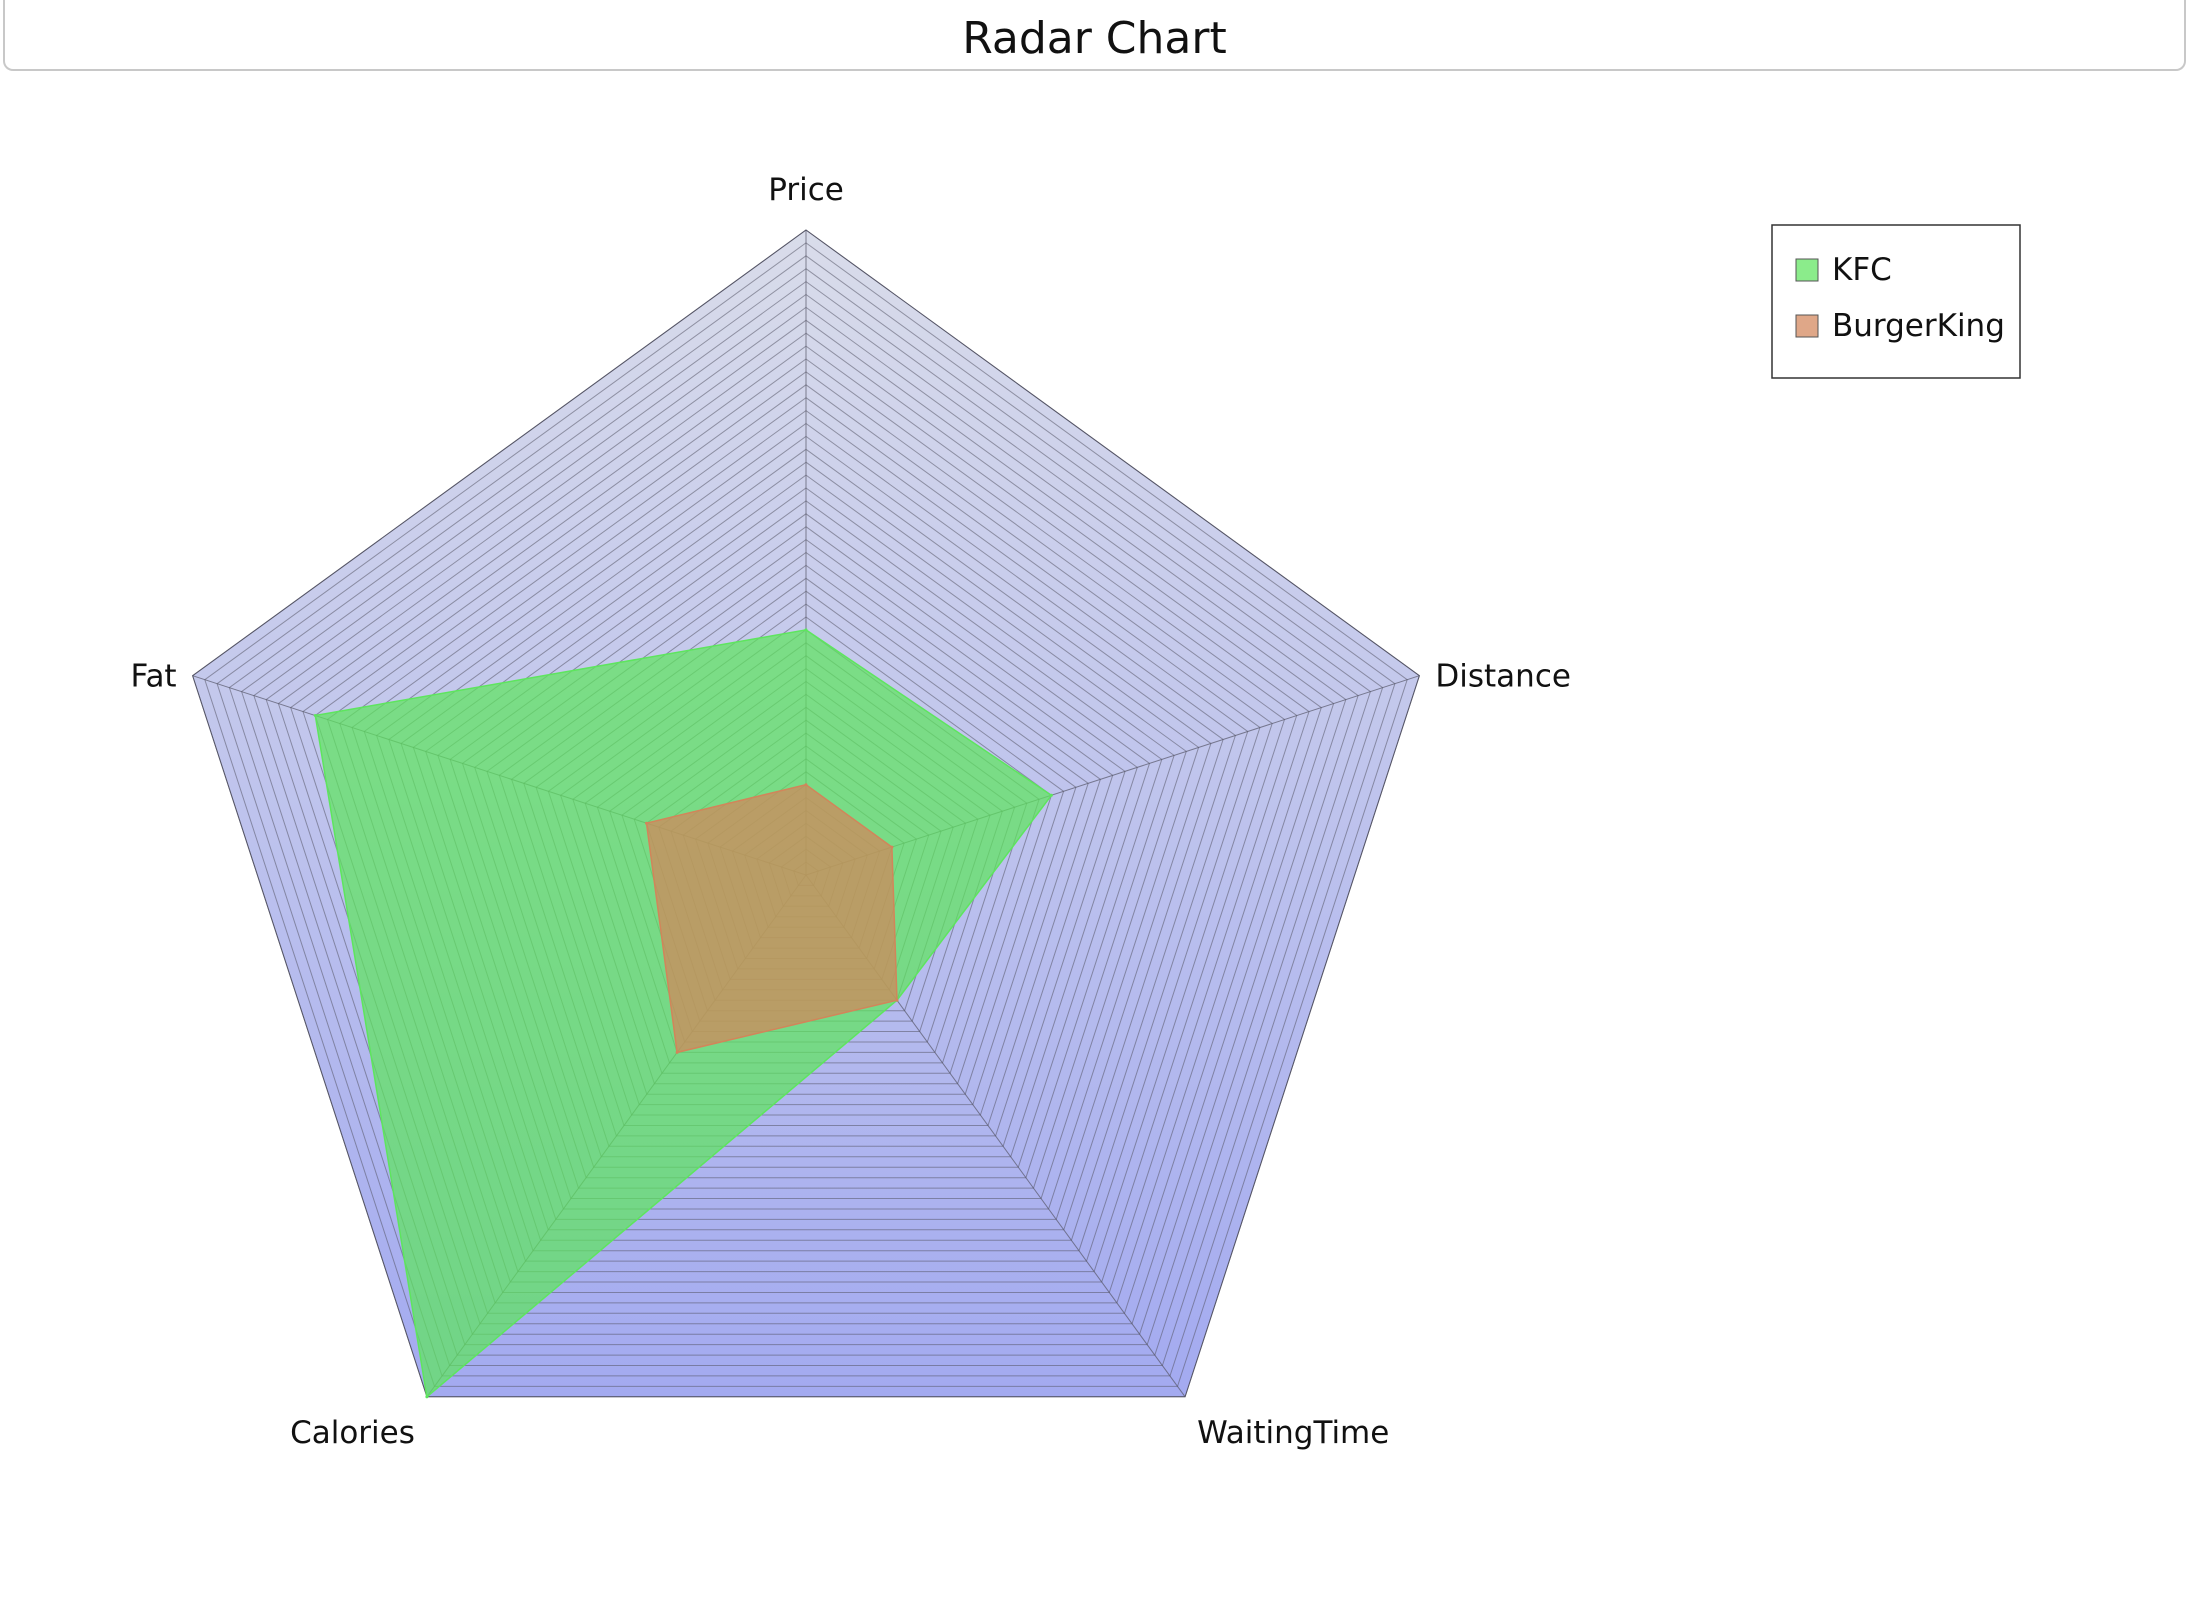 The width and height of the screenshot is (2190, 1610). I want to click on legend-label-kfc: KFC, so click(1862, 270).